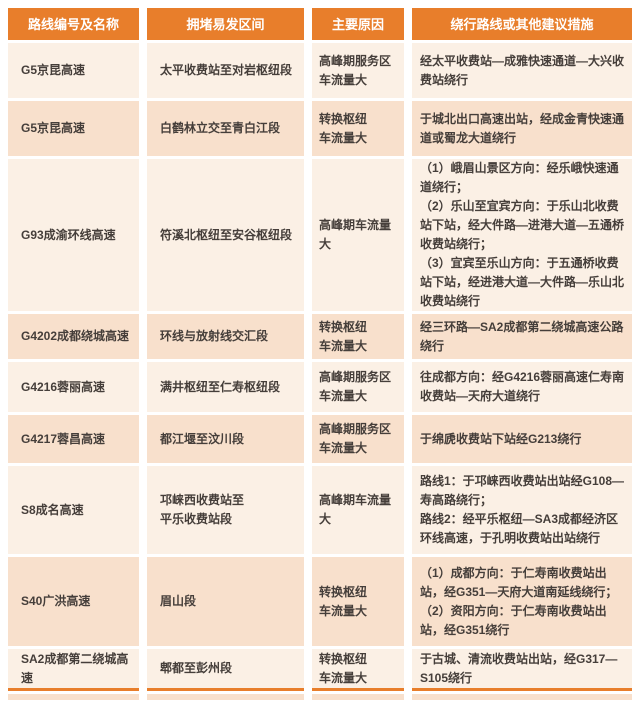 This screenshot has width=640, height=705. Describe the element at coordinates (225, 70) in the screenshot. I see `congestion-section-cell: 太平收费站至对岩枢纽段` at that location.